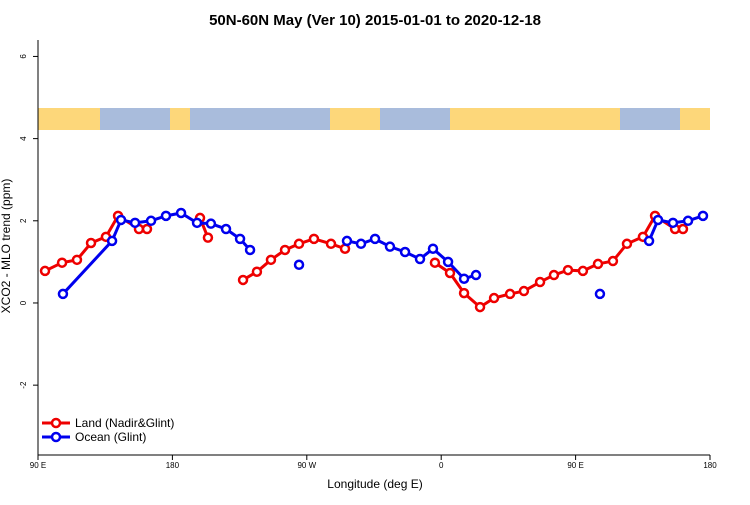 This screenshot has width=750, height=505. Describe the element at coordinates (23, 385) in the screenshot. I see `y-tick-label: -2` at that location.